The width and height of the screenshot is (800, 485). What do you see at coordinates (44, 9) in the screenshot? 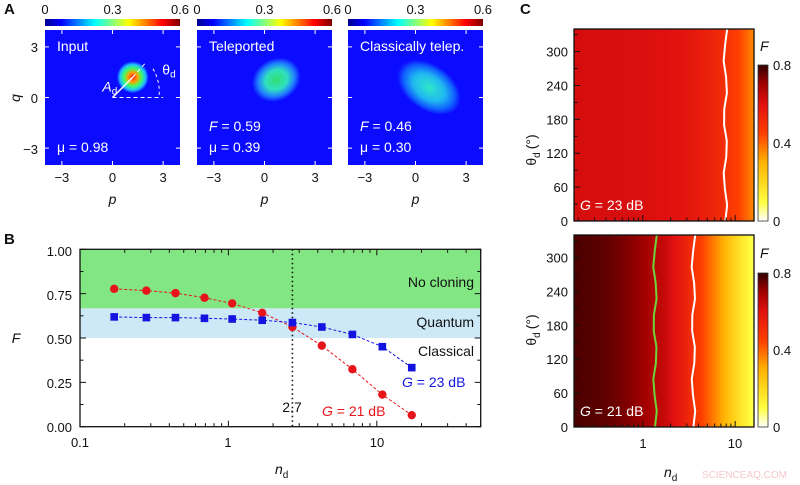
I see `colorbar-tick: 0` at bounding box center [44, 9].